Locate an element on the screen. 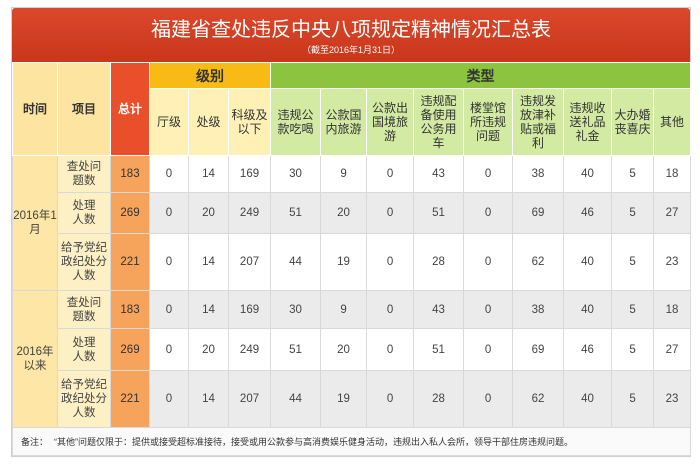 This screenshot has width=700, height=467. title-banner: 福建省查处违反中央八项规定精神情况汇总表 （截至2016年1月31日） is located at coordinates (351, 35).